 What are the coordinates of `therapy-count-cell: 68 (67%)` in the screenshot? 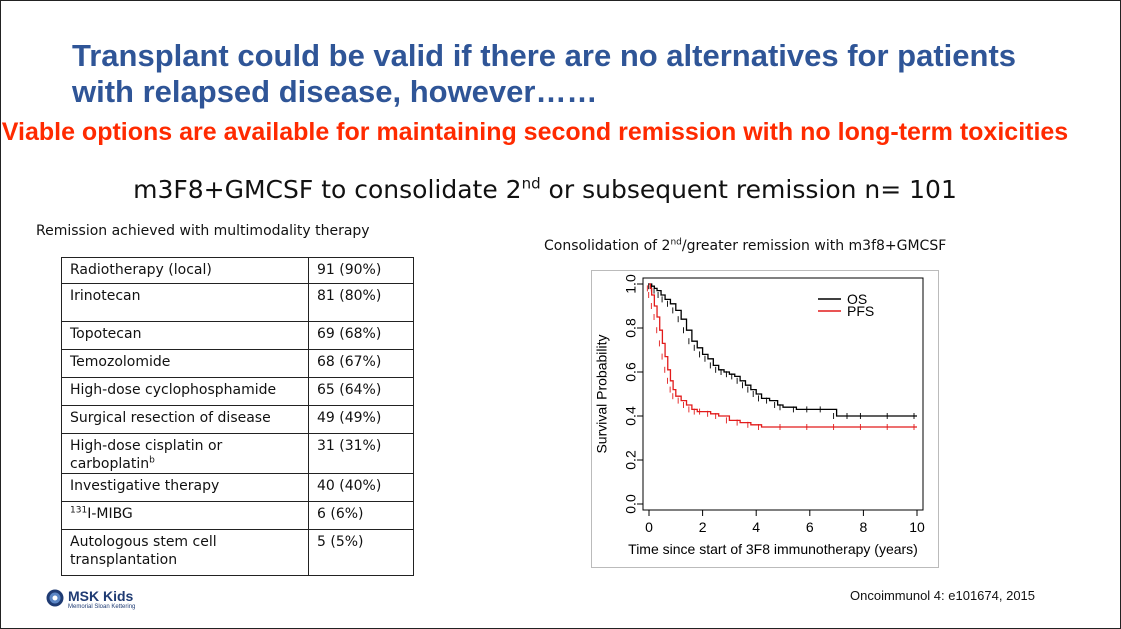 It's located at (361, 363).